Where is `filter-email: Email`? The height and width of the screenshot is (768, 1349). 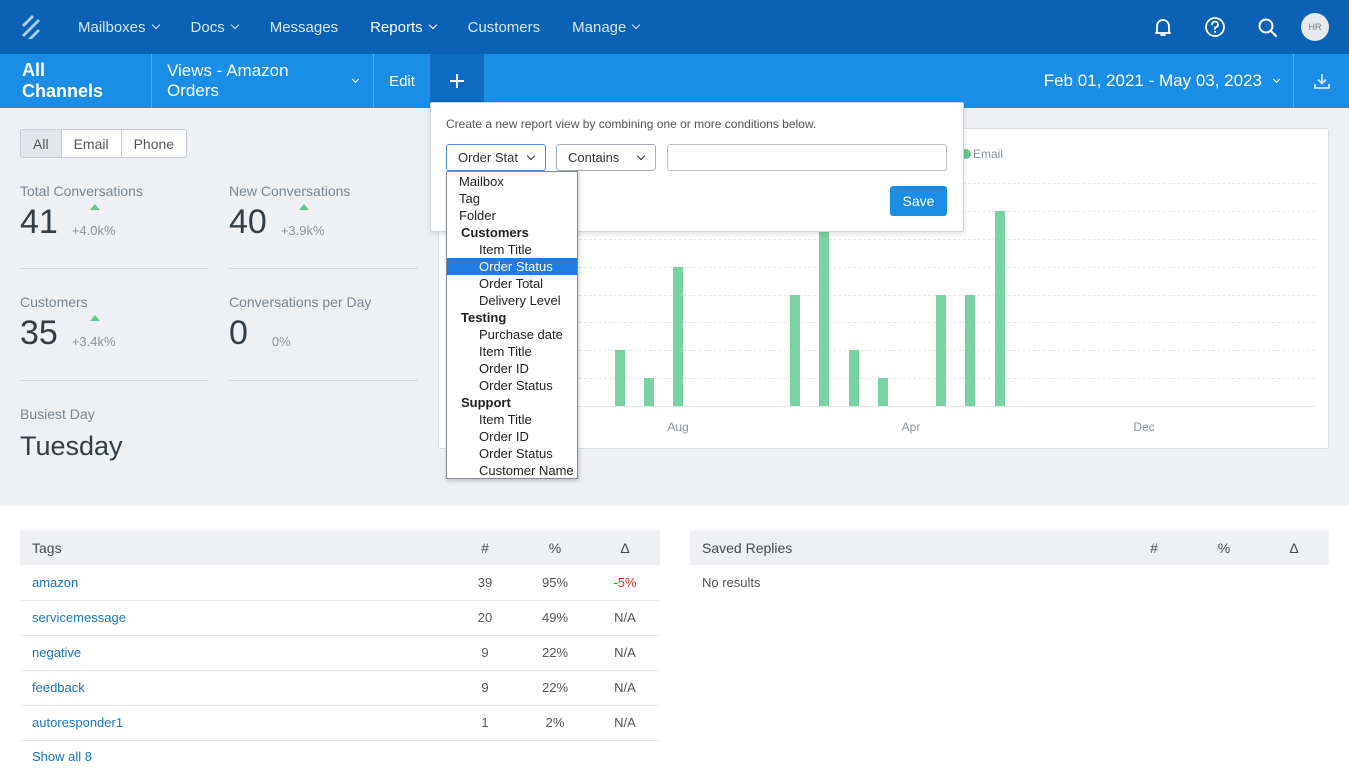 filter-email: Email is located at coordinates (92, 143).